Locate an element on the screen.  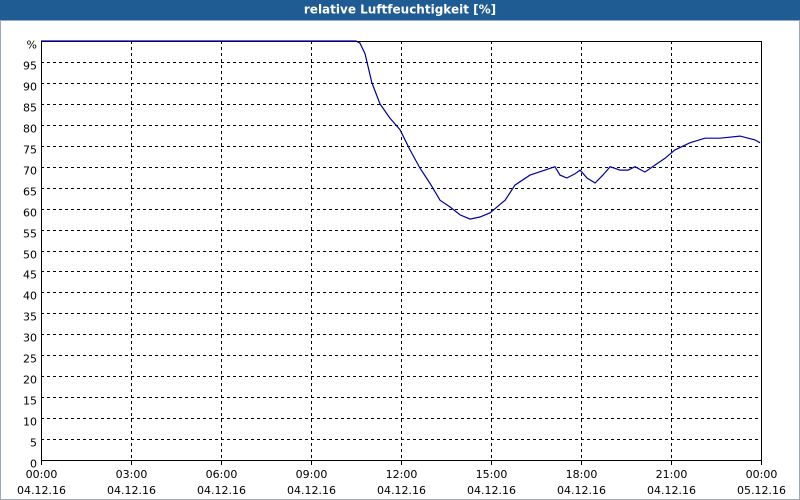
chart-title: relative Luftfeuchtigkeit [%] is located at coordinates (400, 10).